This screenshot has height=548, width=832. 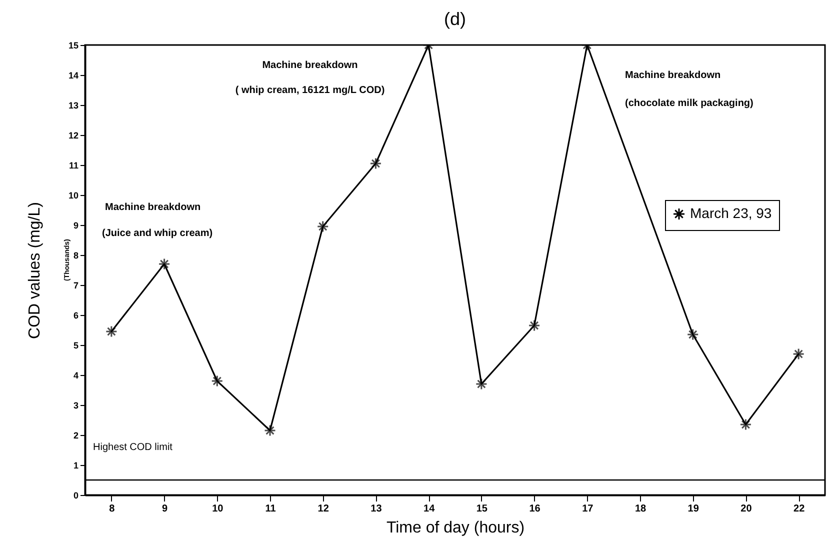 I want to click on annotation: (Juice and whip cream), so click(x=157, y=233).